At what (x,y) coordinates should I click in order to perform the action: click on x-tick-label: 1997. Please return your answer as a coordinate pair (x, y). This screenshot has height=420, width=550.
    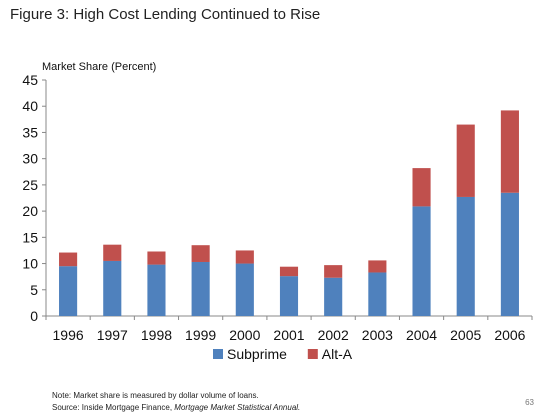
    Looking at the image, I should click on (112, 335).